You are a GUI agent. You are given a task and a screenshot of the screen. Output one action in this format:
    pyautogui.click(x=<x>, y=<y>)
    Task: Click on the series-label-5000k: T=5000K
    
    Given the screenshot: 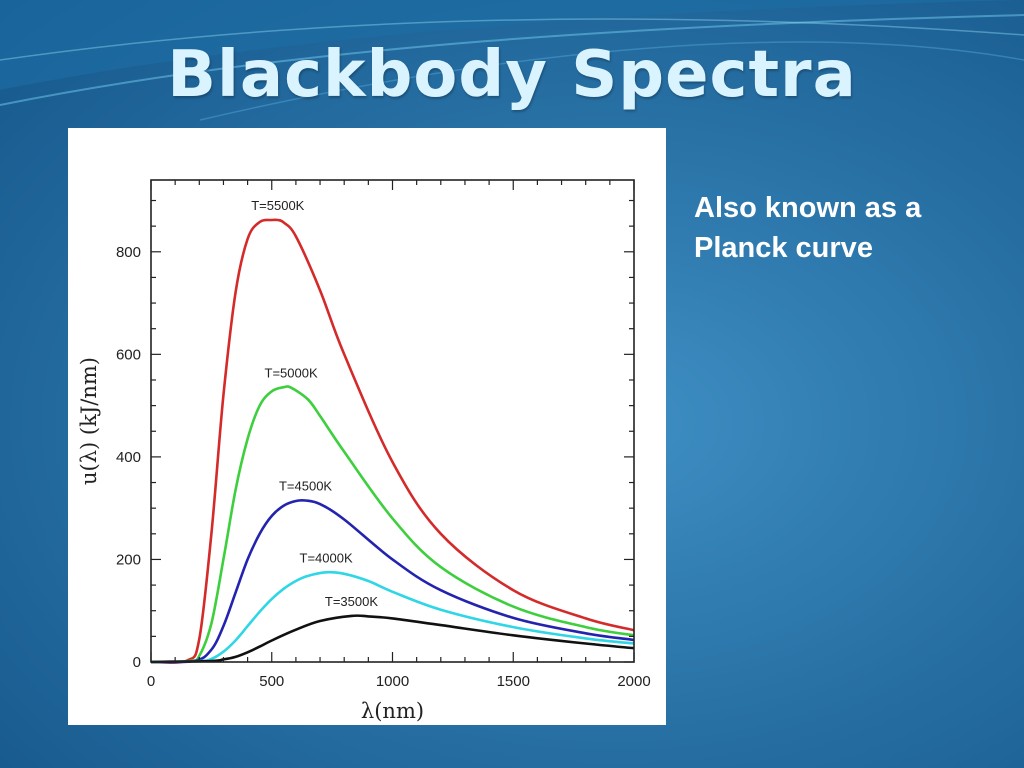 What is the action you would take?
    pyautogui.click(x=291, y=373)
    